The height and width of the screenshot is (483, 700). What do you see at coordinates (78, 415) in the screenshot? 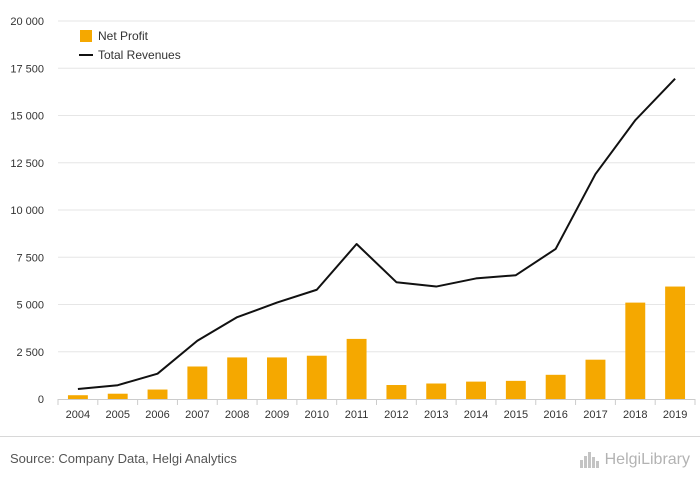
I see `x-tick-label: 2004` at bounding box center [78, 415].